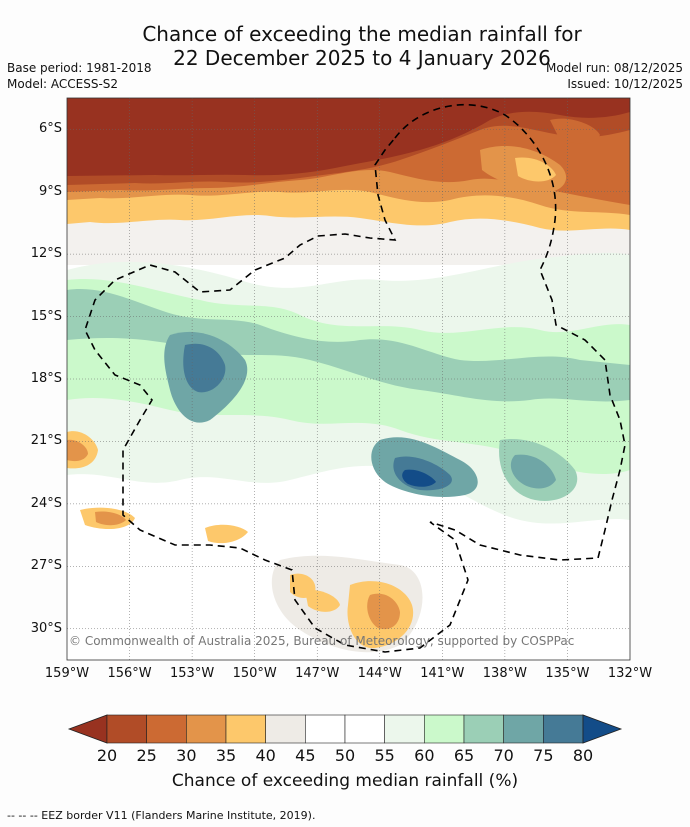  I want to click on latitude-tick-label: 27°S, so click(46, 566).